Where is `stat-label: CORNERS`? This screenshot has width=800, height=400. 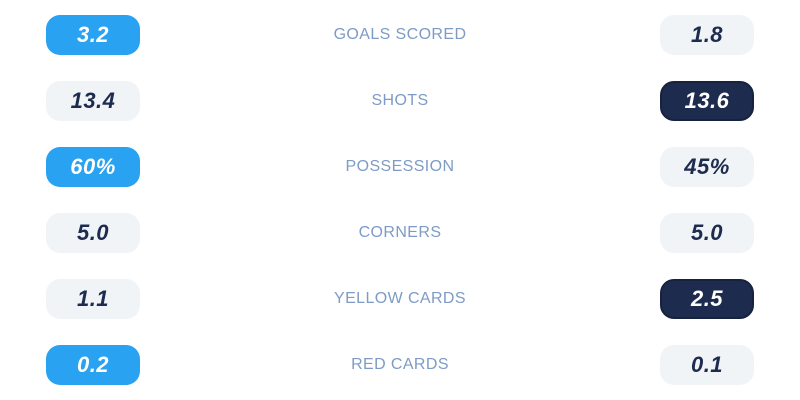 stat-label: CORNERS is located at coordinates (400, 232).